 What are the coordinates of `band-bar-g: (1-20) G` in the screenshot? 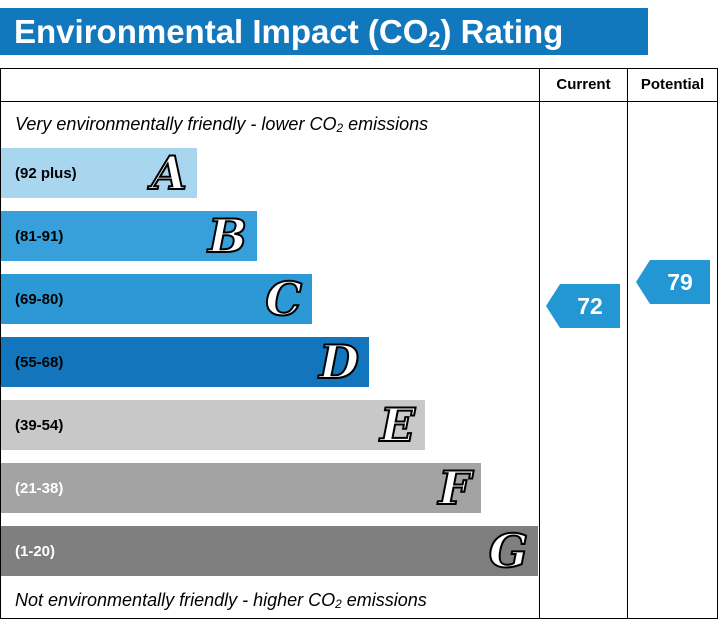 It's located at (269, 551).